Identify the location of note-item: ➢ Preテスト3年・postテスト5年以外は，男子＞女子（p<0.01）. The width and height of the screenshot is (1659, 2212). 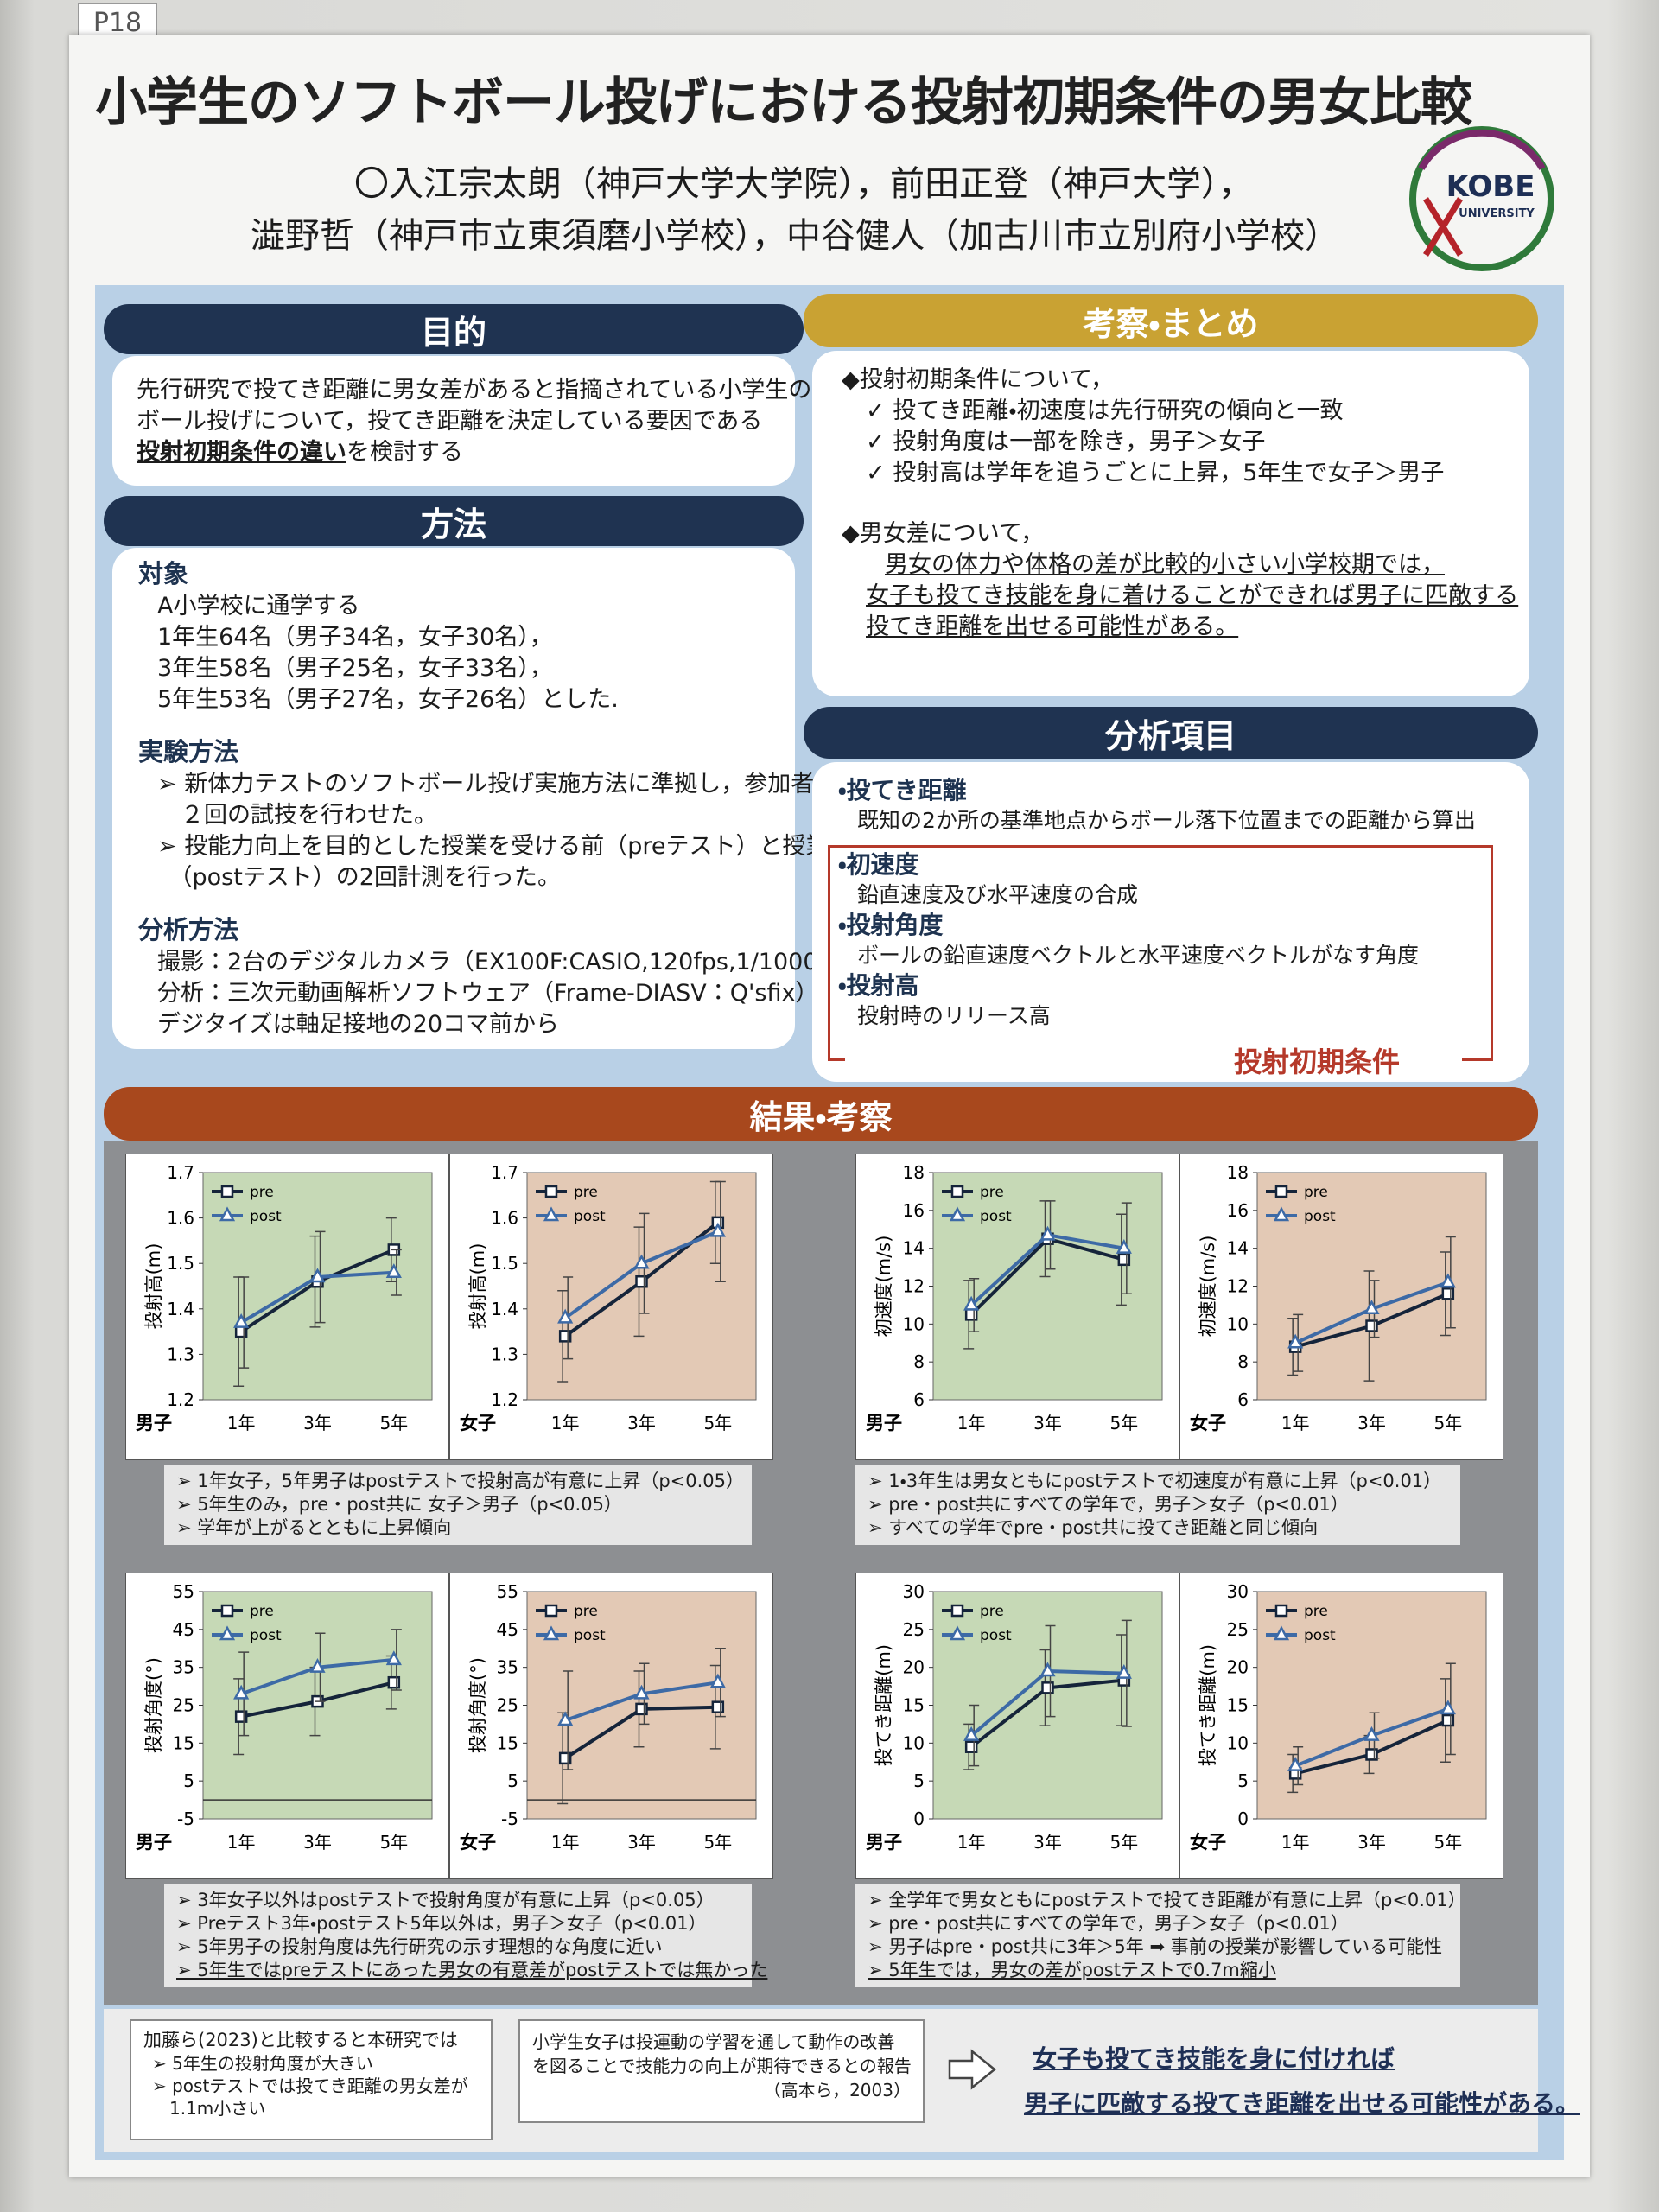
(441, 1924).